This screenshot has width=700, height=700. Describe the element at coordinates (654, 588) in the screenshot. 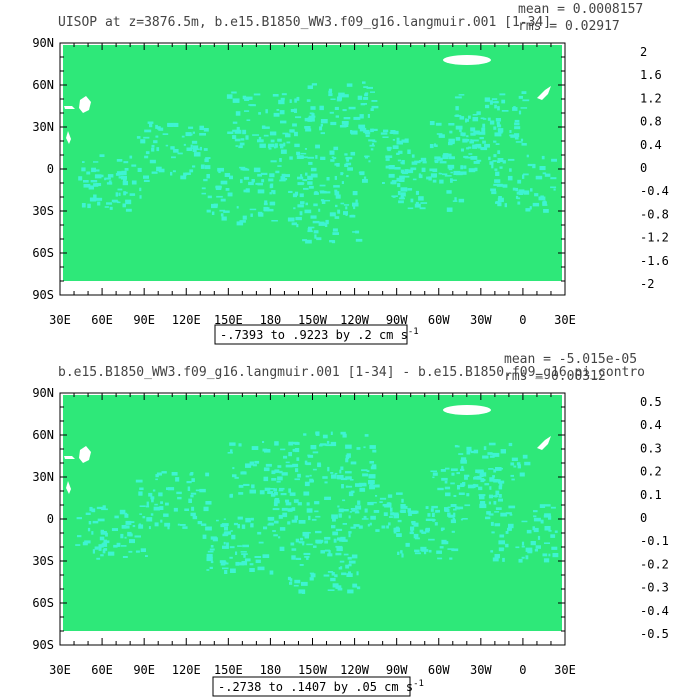

I see `colorbar-label: -0.3` at that location.